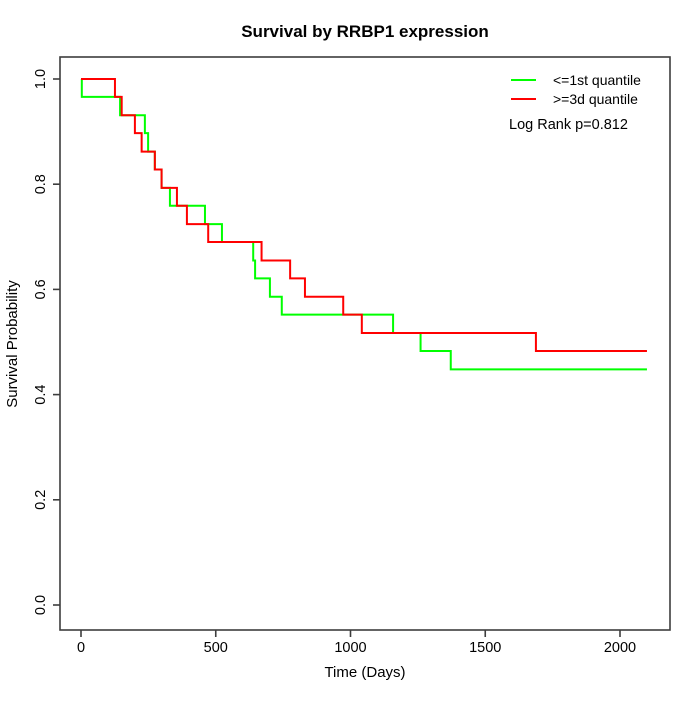 The image size is (700, 705). What do you see at coordinates (81, 648) in the screenshot?
I see `x-tick-label: 0` at bounding box center [81, 648].